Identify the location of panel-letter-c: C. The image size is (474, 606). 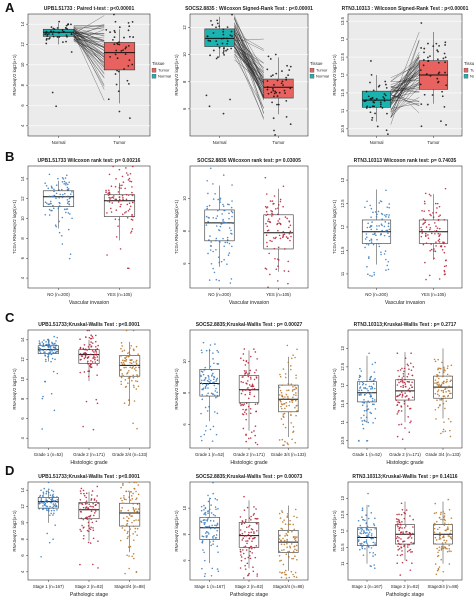
(10, 317).